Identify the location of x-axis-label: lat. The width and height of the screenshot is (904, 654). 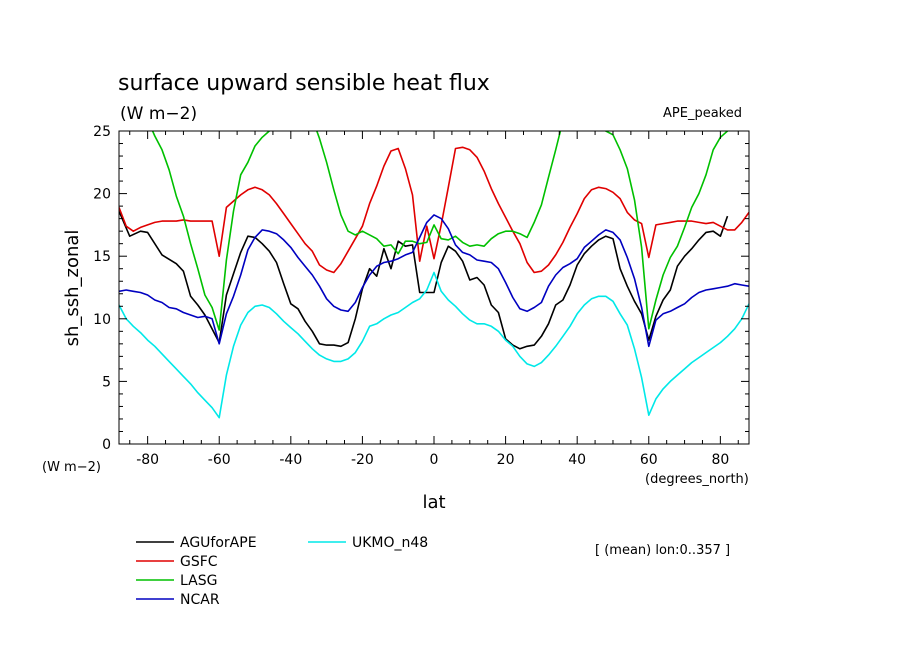
(433, 502).